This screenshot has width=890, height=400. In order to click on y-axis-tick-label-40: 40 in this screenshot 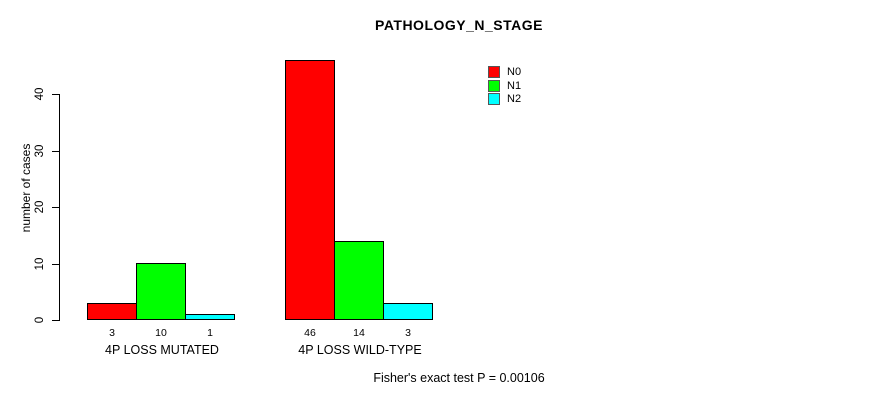, I will do `click(40, 94)`.